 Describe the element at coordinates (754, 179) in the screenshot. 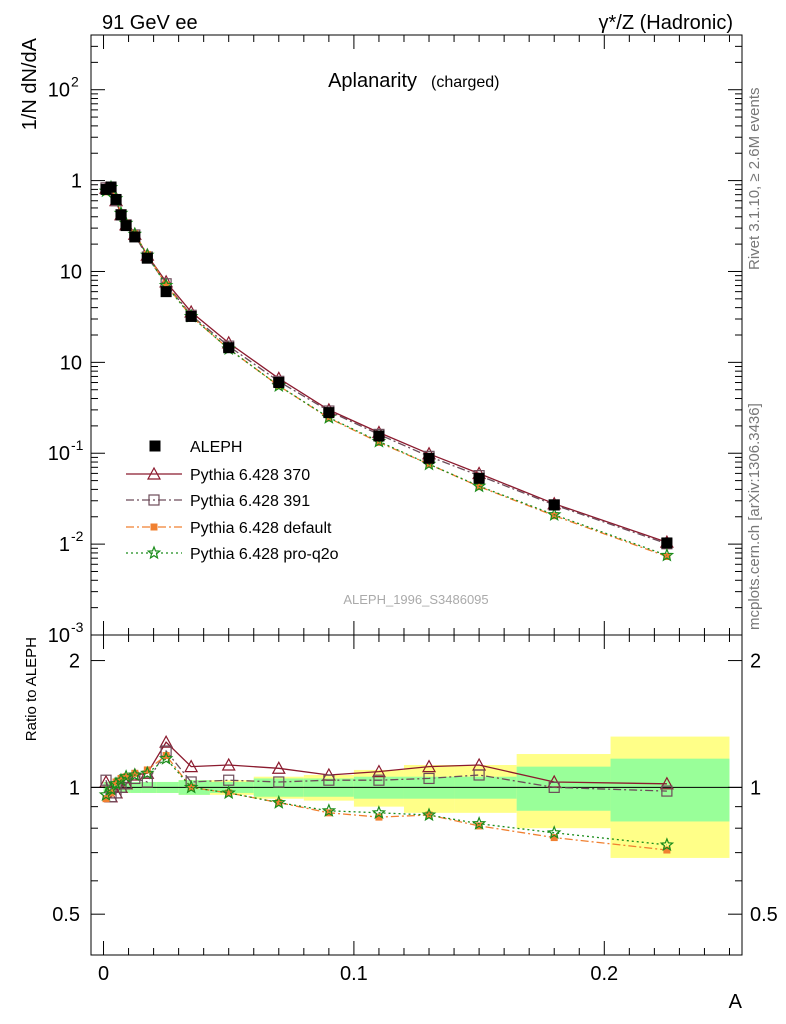

I see `rivet-label: Rivet 3.1.10, ≥ 2.6M events` at that location.